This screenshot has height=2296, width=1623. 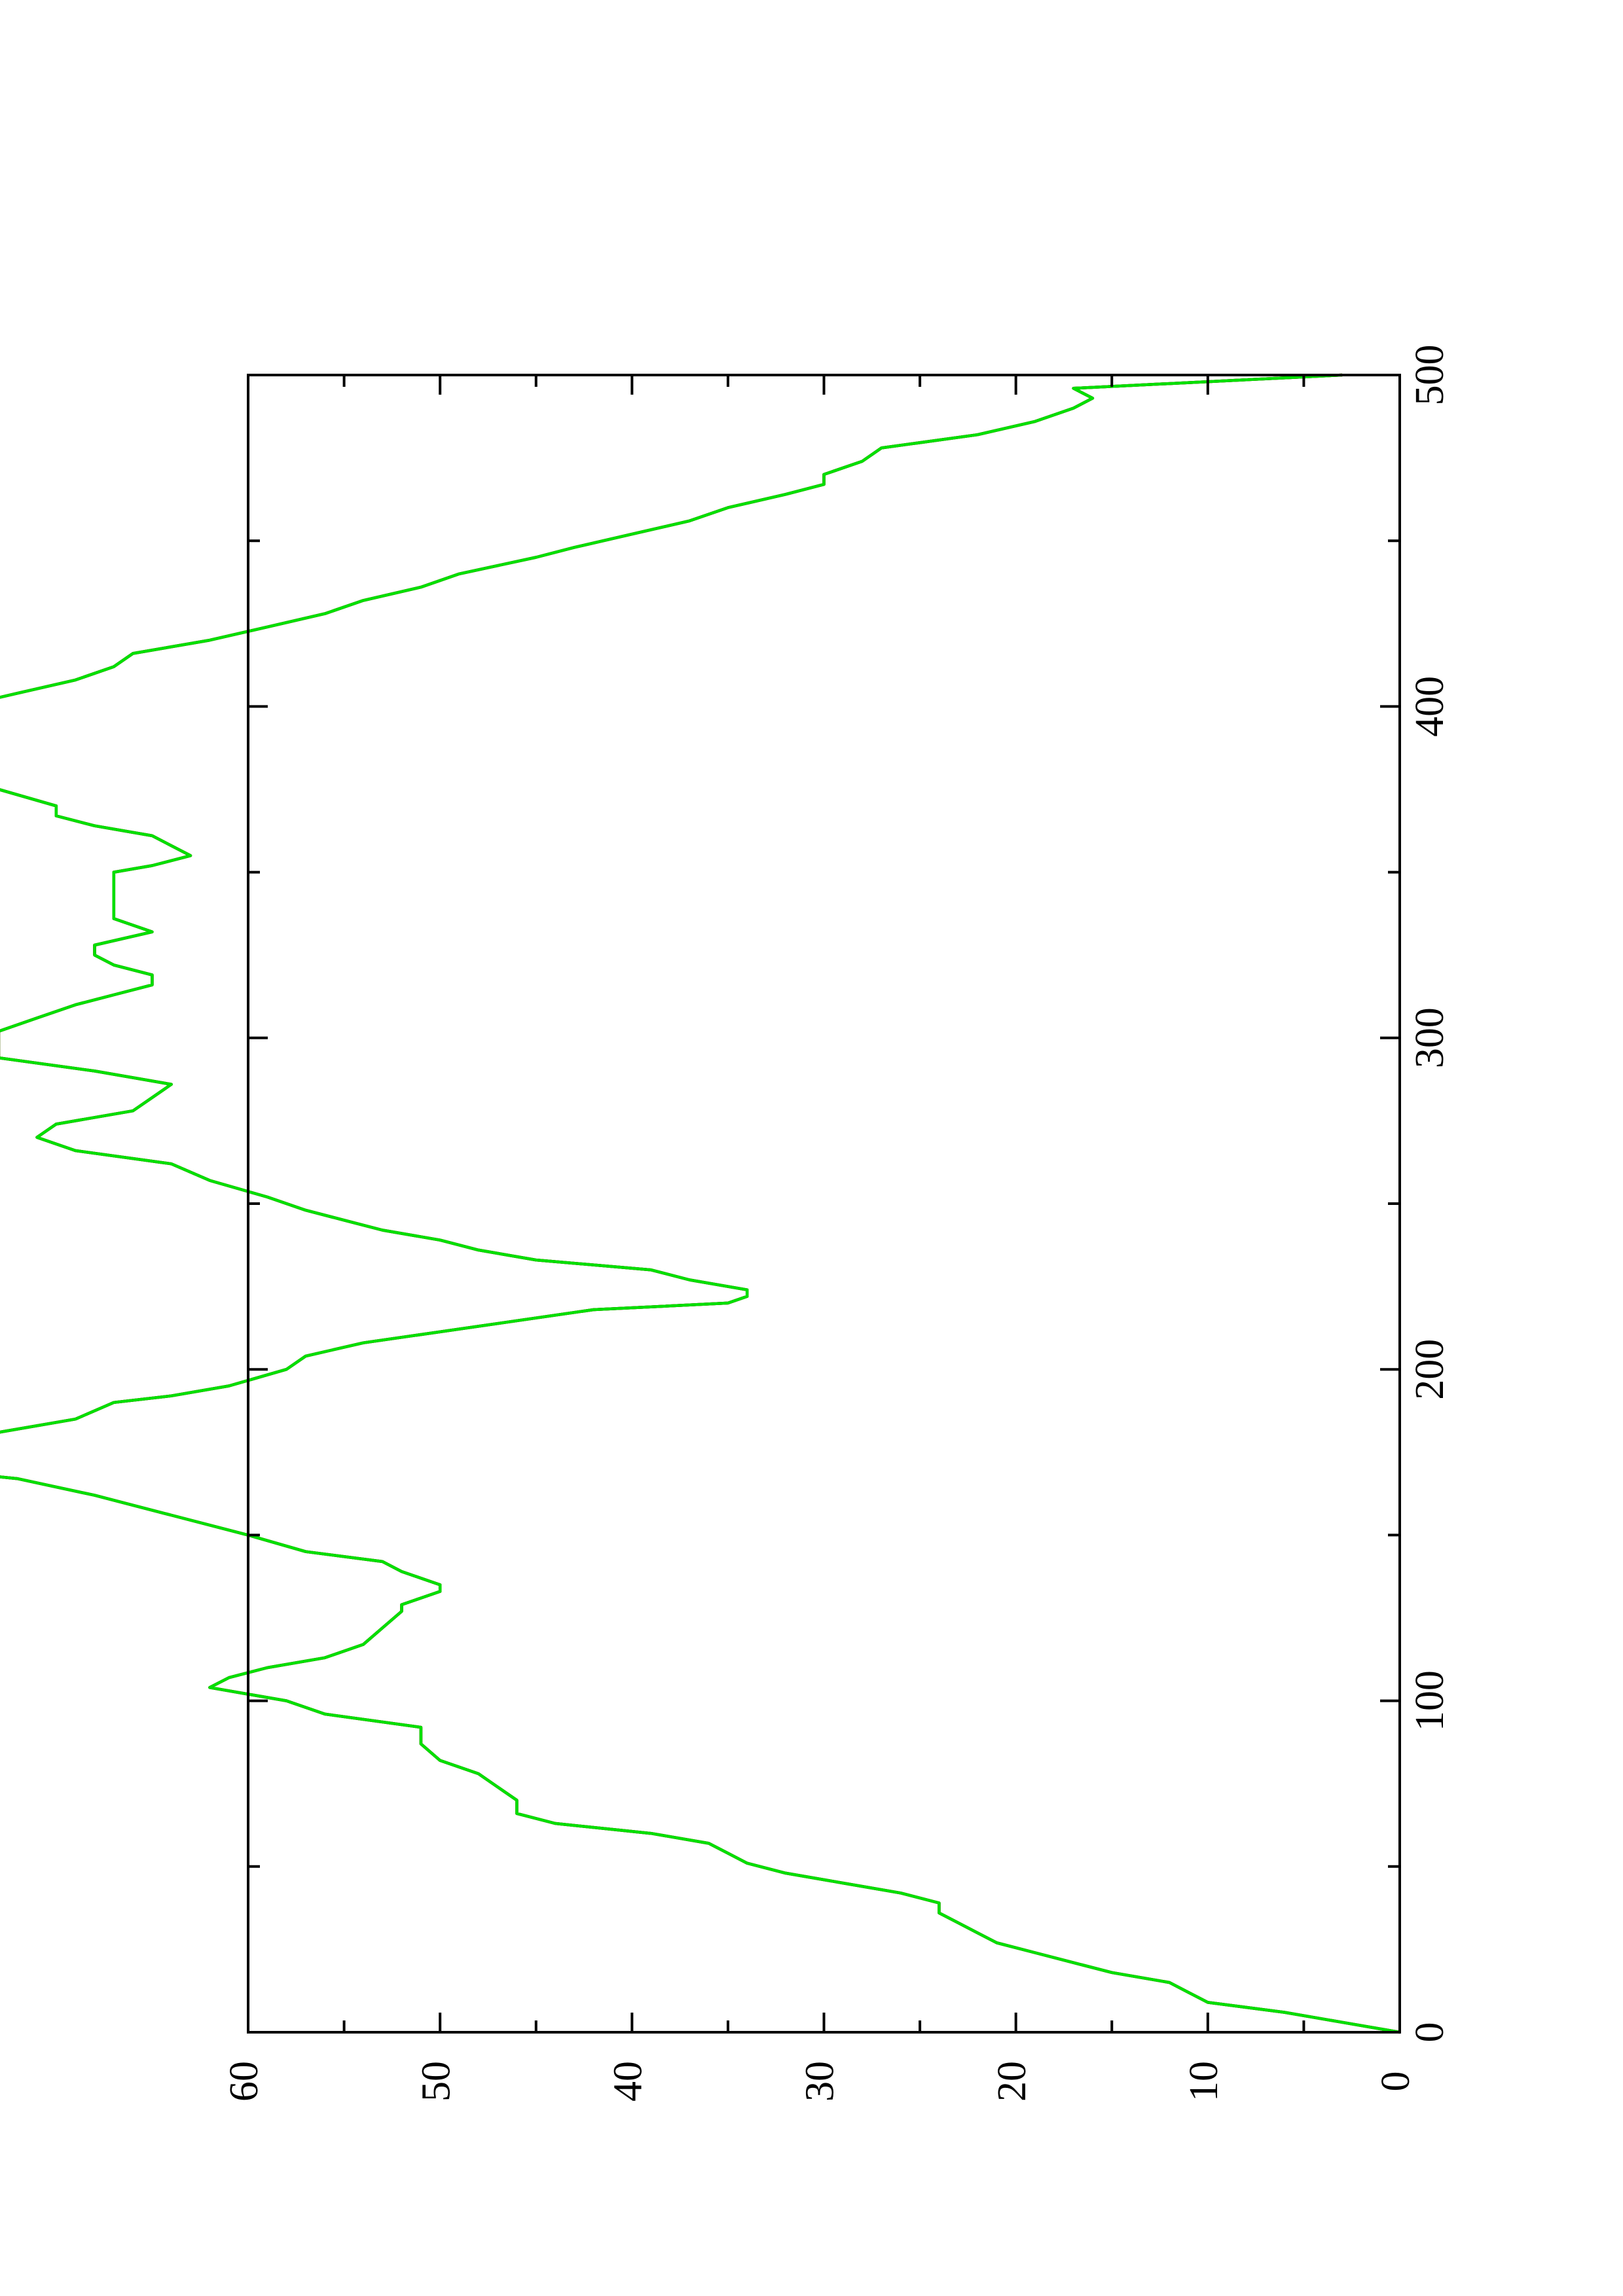 What do you see at coordinates (1204, 2081) in the screenshot?
I see `y-tick-label: 10` at bounding box center [1204, 2081].